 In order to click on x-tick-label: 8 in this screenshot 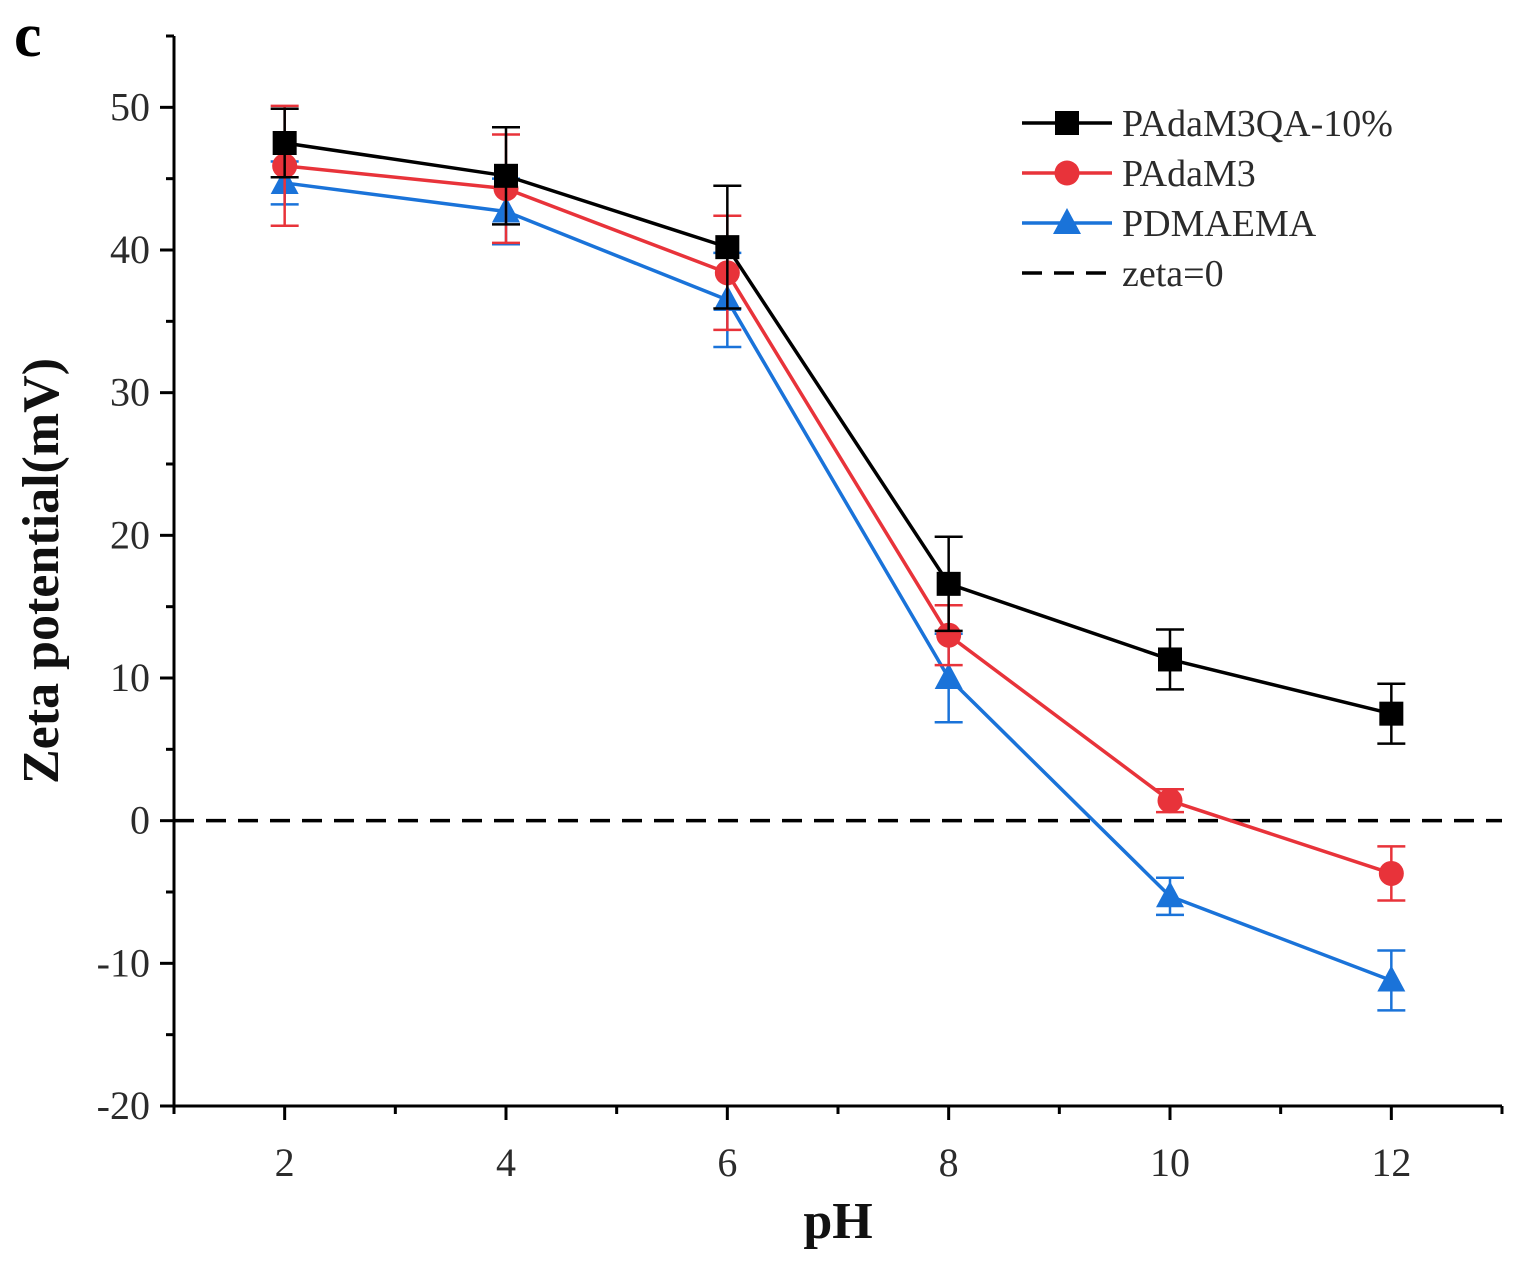, I will do `click(949, 1162)`.